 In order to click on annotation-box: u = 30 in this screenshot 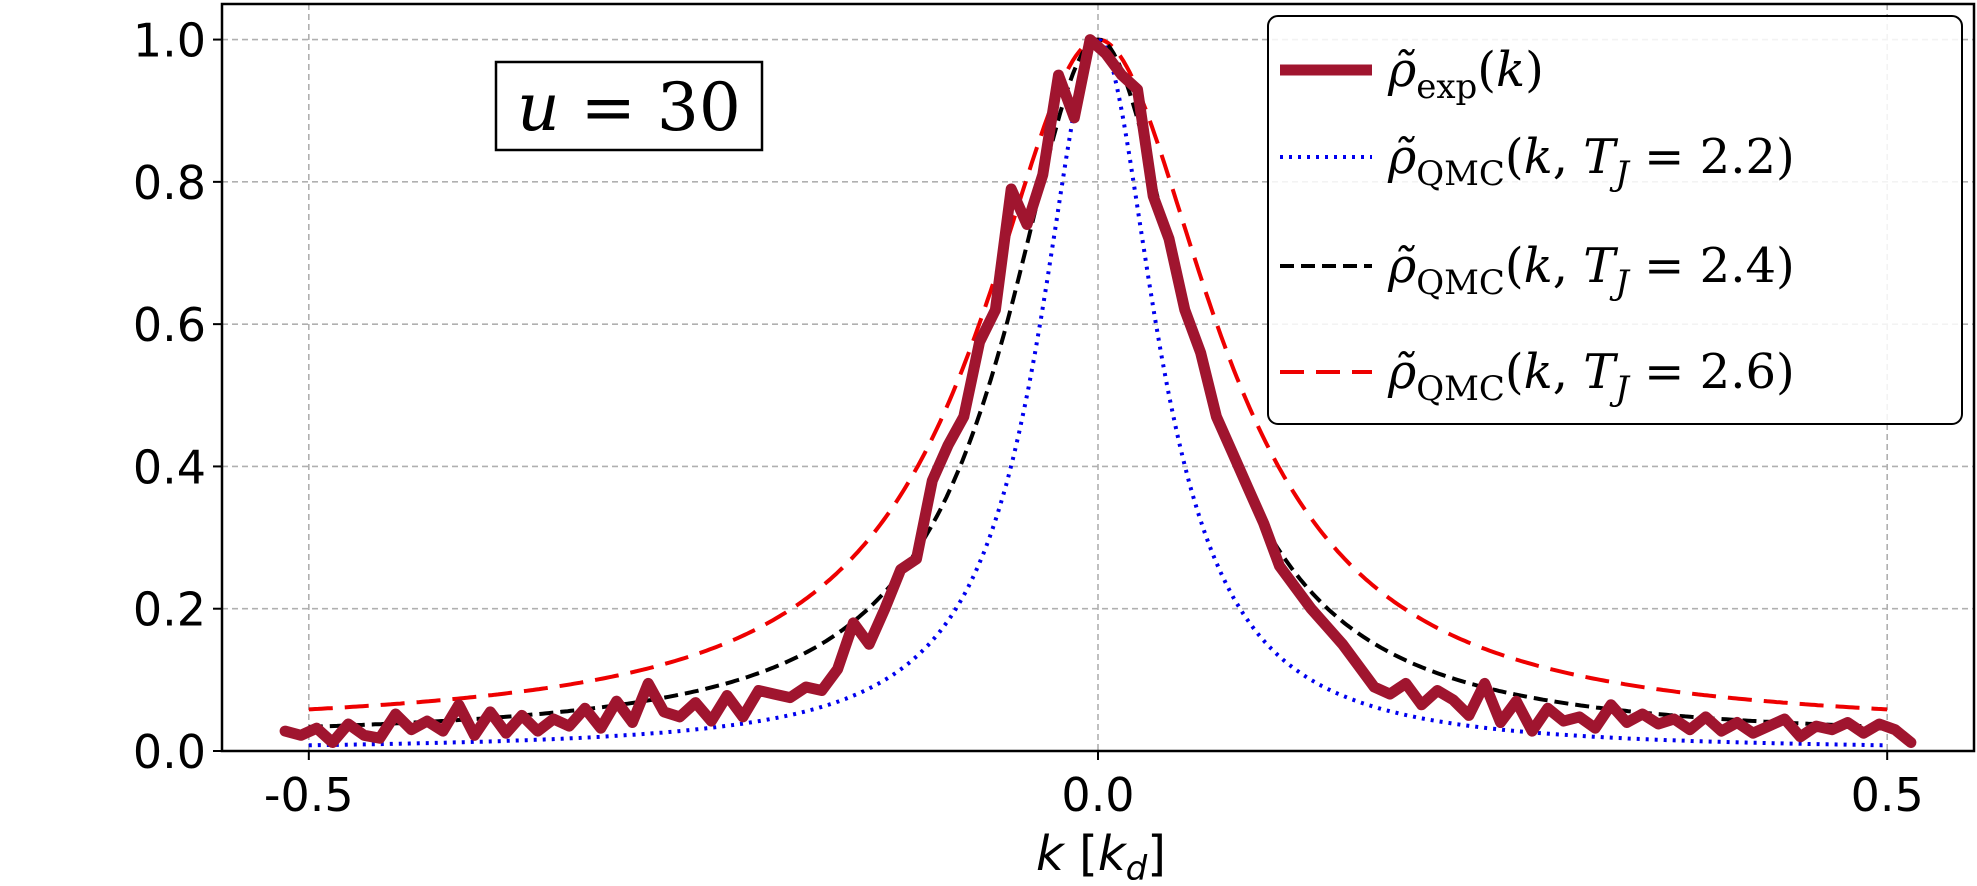, I will do `click(629, 106)`.